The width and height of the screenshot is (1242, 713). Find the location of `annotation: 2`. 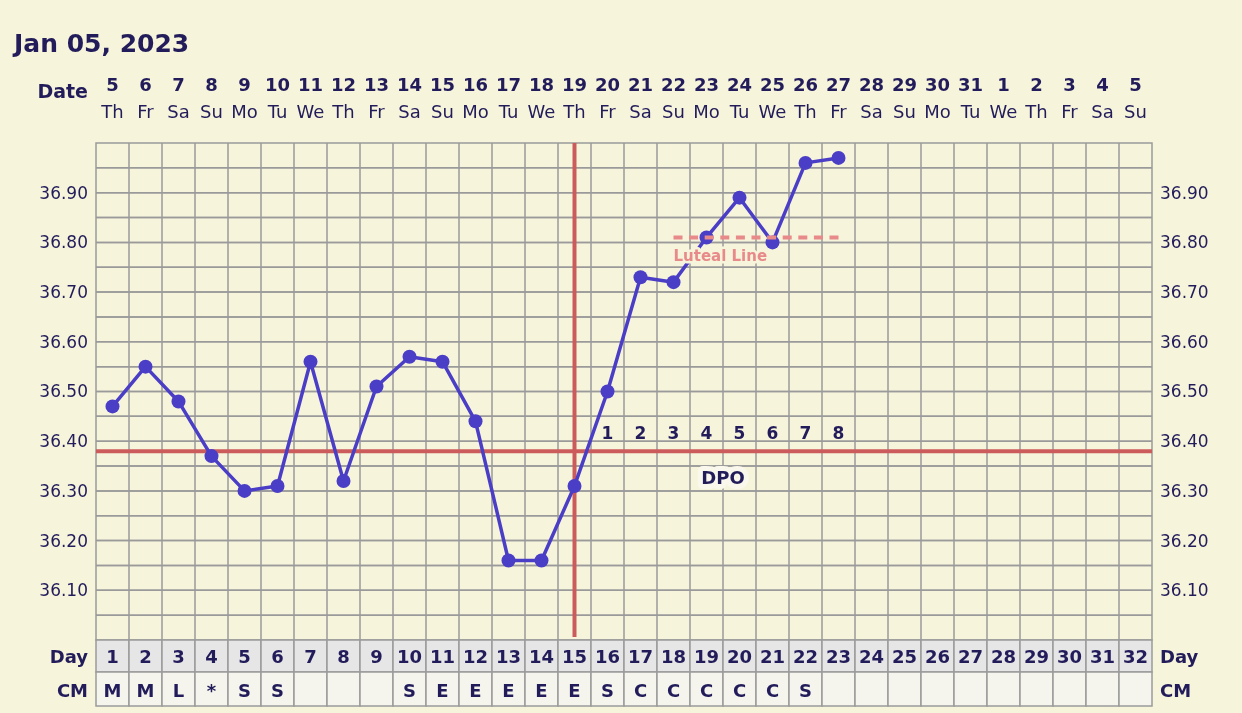

annotation: 2 is located at coordinates (640, 433).